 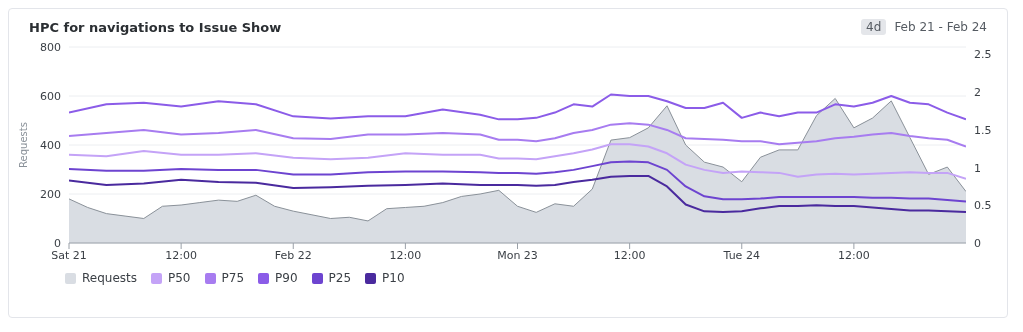 What do you see at coordinates (874, 27) in the screenshot?
I see `text: 4d` at bounding box center [874, 27].